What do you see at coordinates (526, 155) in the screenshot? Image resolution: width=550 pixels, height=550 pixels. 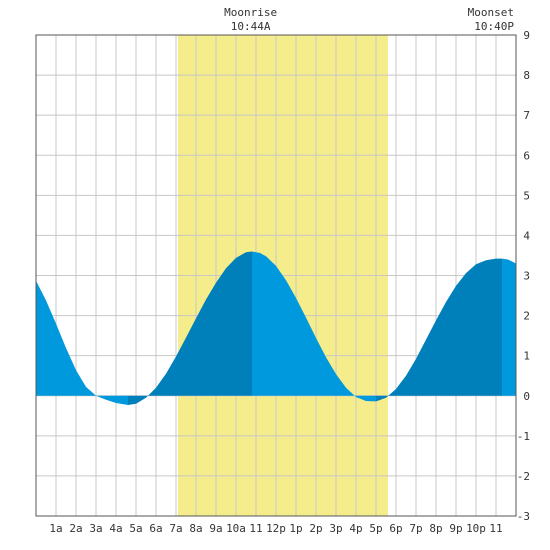 I see `y-tick-label: 6` at bounding box center [526, 155].